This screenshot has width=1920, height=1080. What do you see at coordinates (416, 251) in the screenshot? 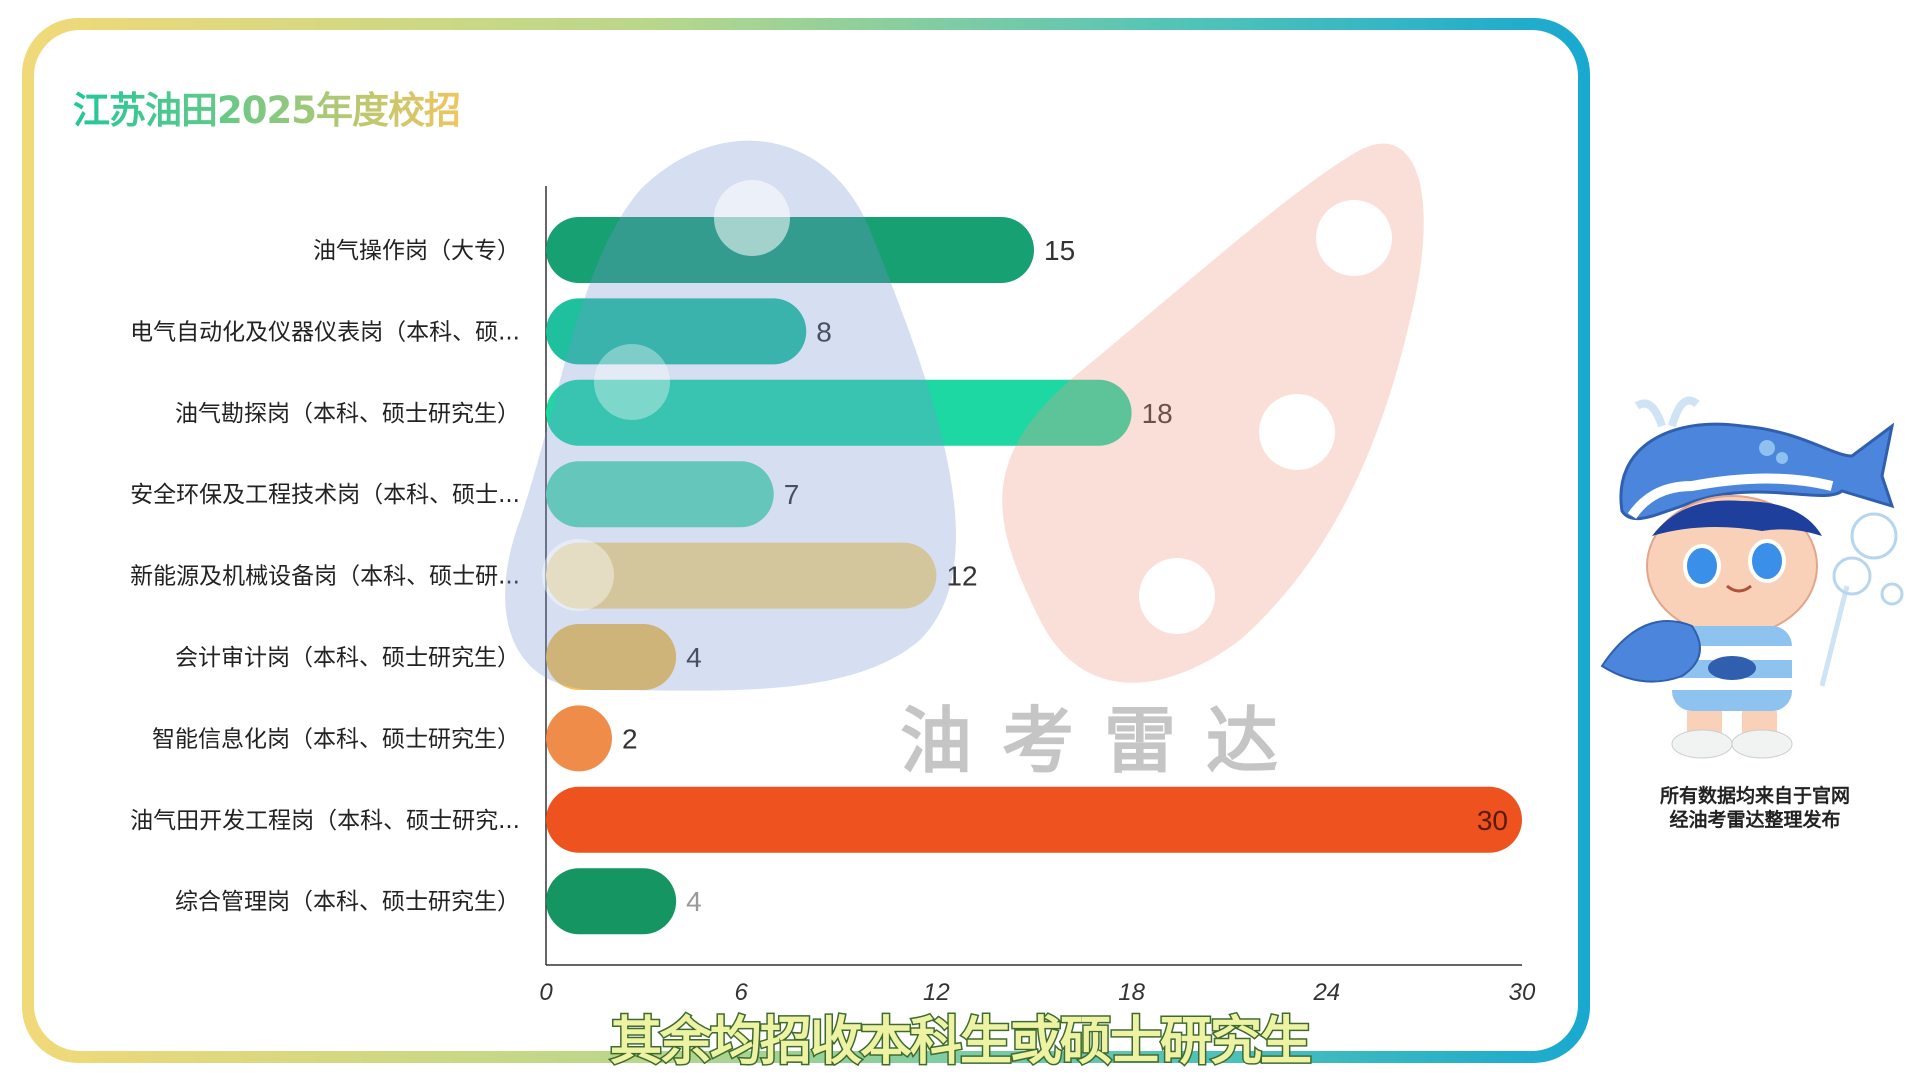
I see `category-label: 油气操作岗（大专）` at bounding box center [416, 251].